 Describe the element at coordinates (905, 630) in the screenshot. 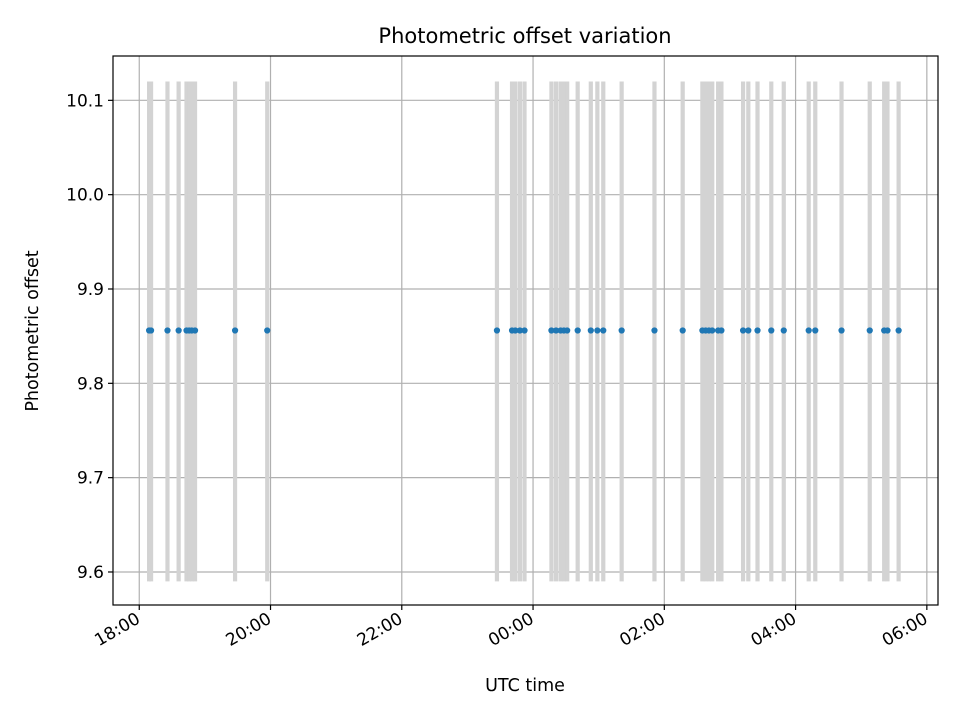

I see `x-tick-label: 06:00` at that location.